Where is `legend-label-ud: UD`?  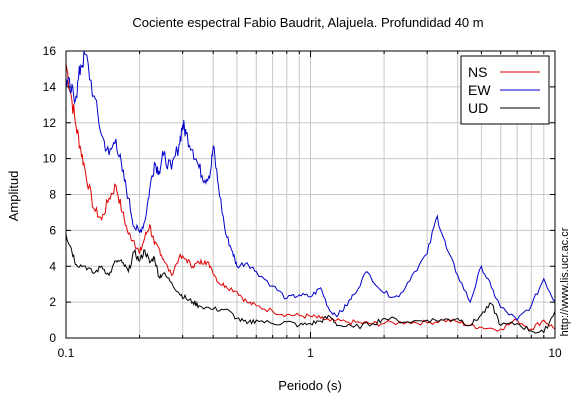
legend-label-ud: UD is located at coordinates (478, 108).